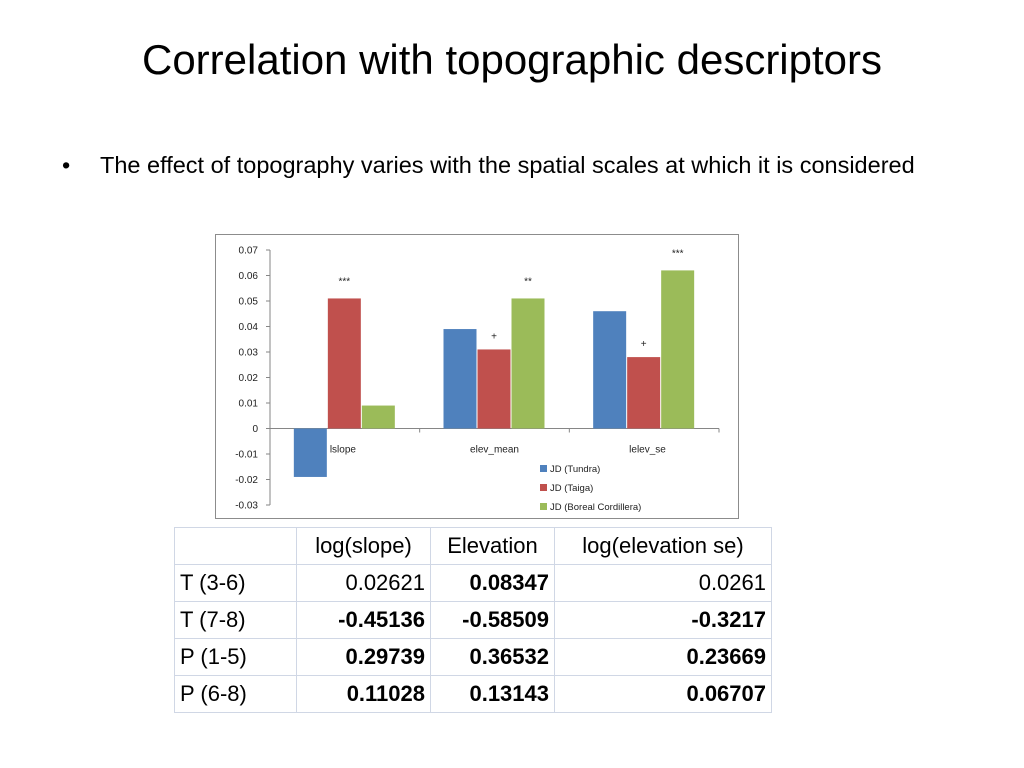  Describe the element at coordinates (663, 583) in the screenshot. I see `table-cell: 0.0261` at that location.